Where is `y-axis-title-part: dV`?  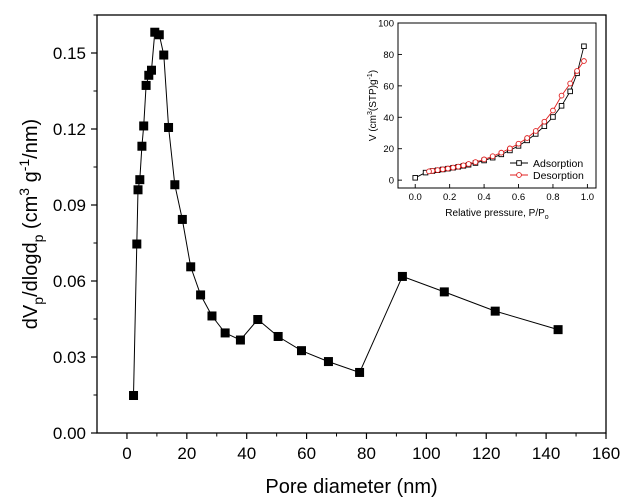 y-axis-title-part: dV is located at coordinates (31, 316).